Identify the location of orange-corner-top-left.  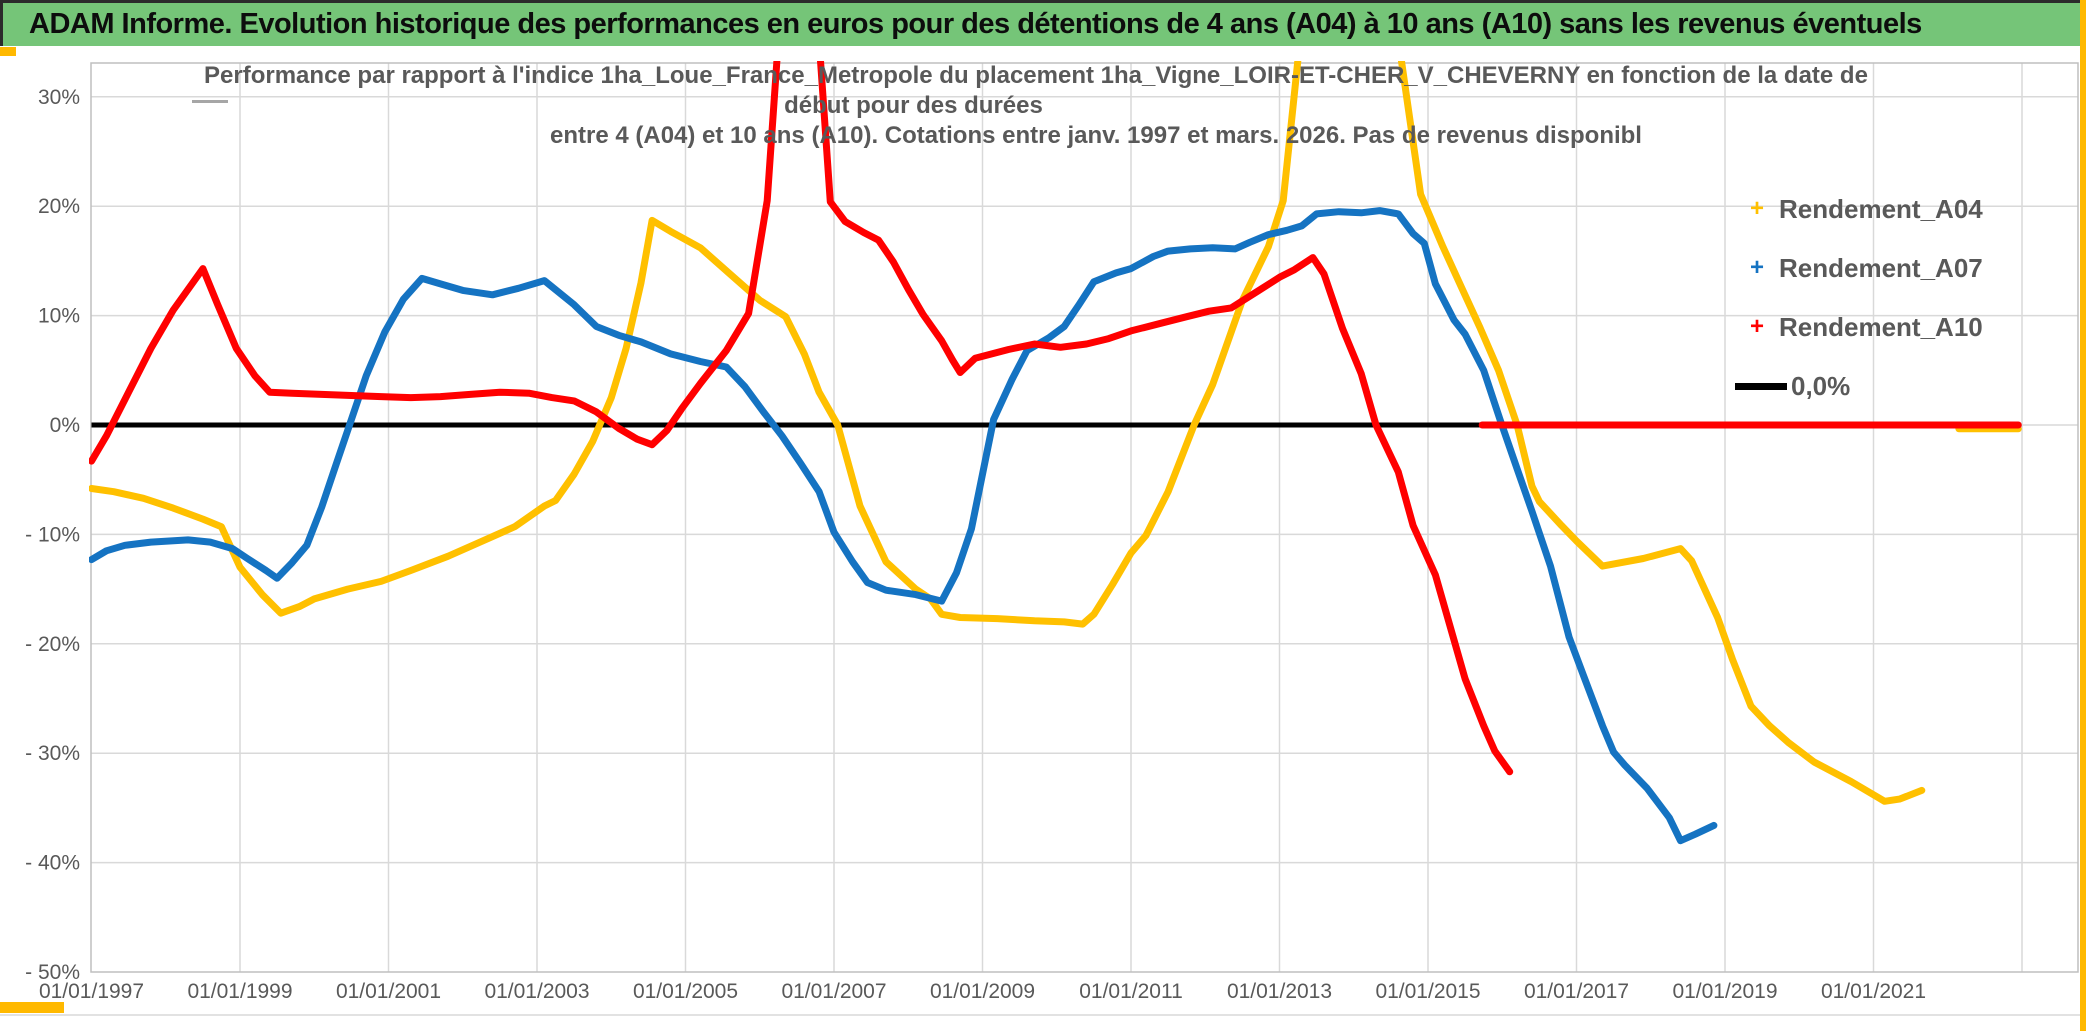
(8, 51).